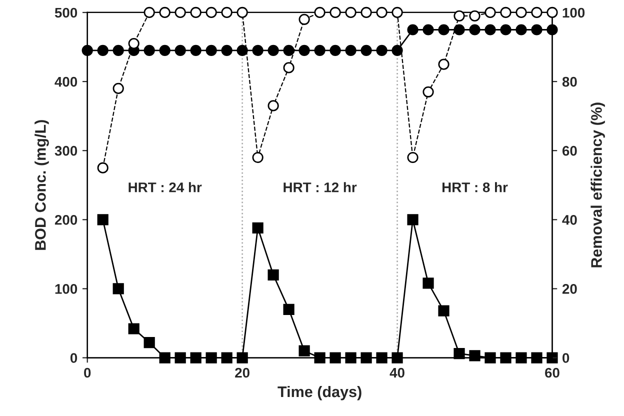 The height and width of the screenshot is (416, 624). Describe the element at coordinates (87, 373) in the screenshot. I see `x-tick-label: 0` at that location.